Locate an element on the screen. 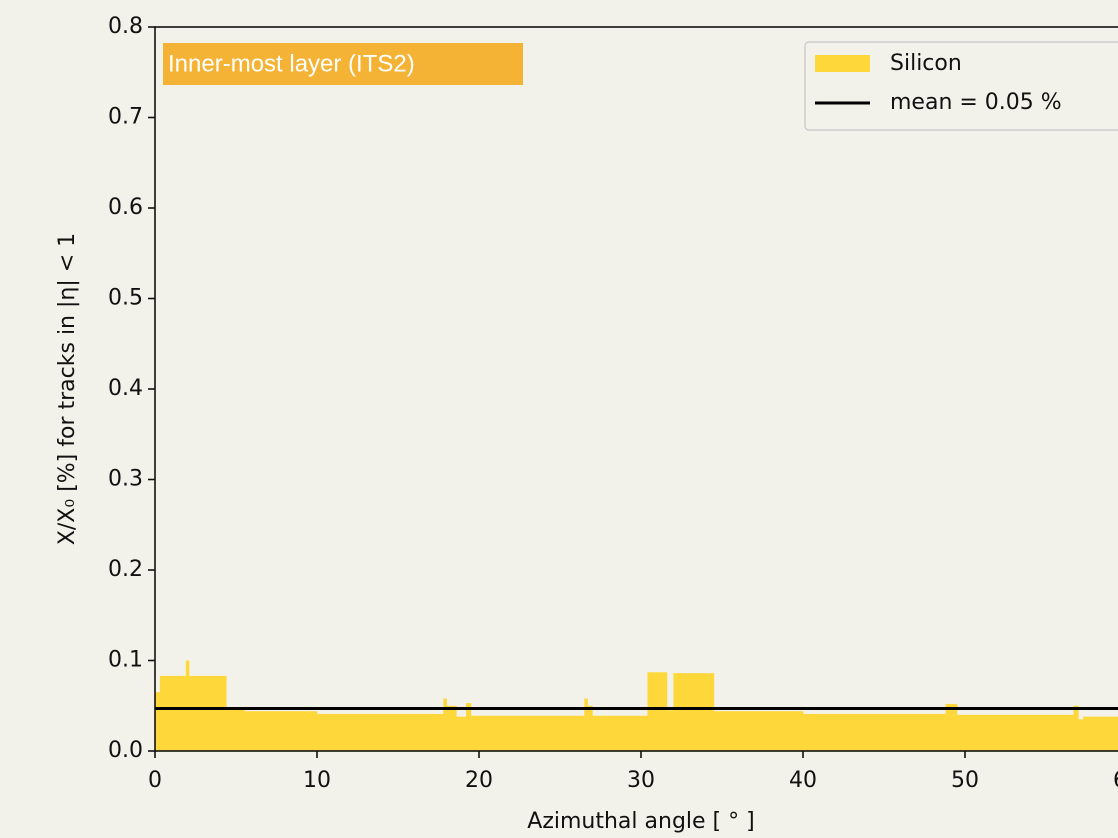  y-tick-label: 0.2 is located at coordinates (125, 569).